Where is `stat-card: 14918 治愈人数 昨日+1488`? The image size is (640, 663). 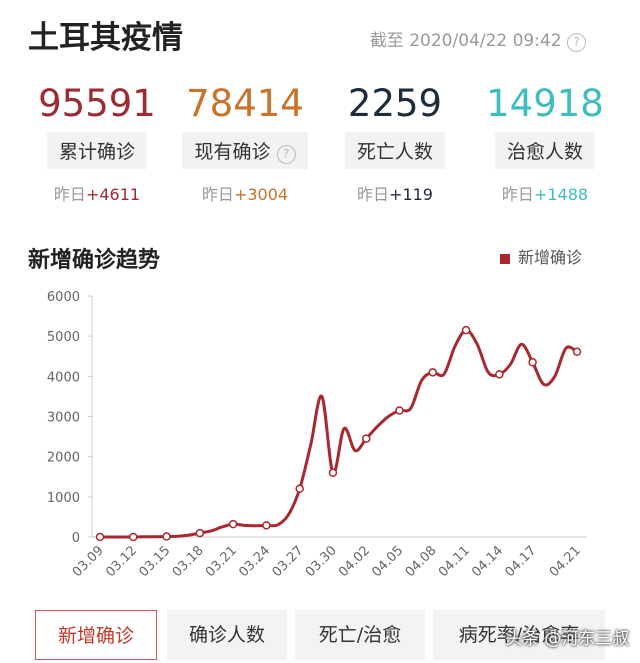
stat-card: 14918 治愈人数 昨日+1488 is located at coordinates (545, 142).